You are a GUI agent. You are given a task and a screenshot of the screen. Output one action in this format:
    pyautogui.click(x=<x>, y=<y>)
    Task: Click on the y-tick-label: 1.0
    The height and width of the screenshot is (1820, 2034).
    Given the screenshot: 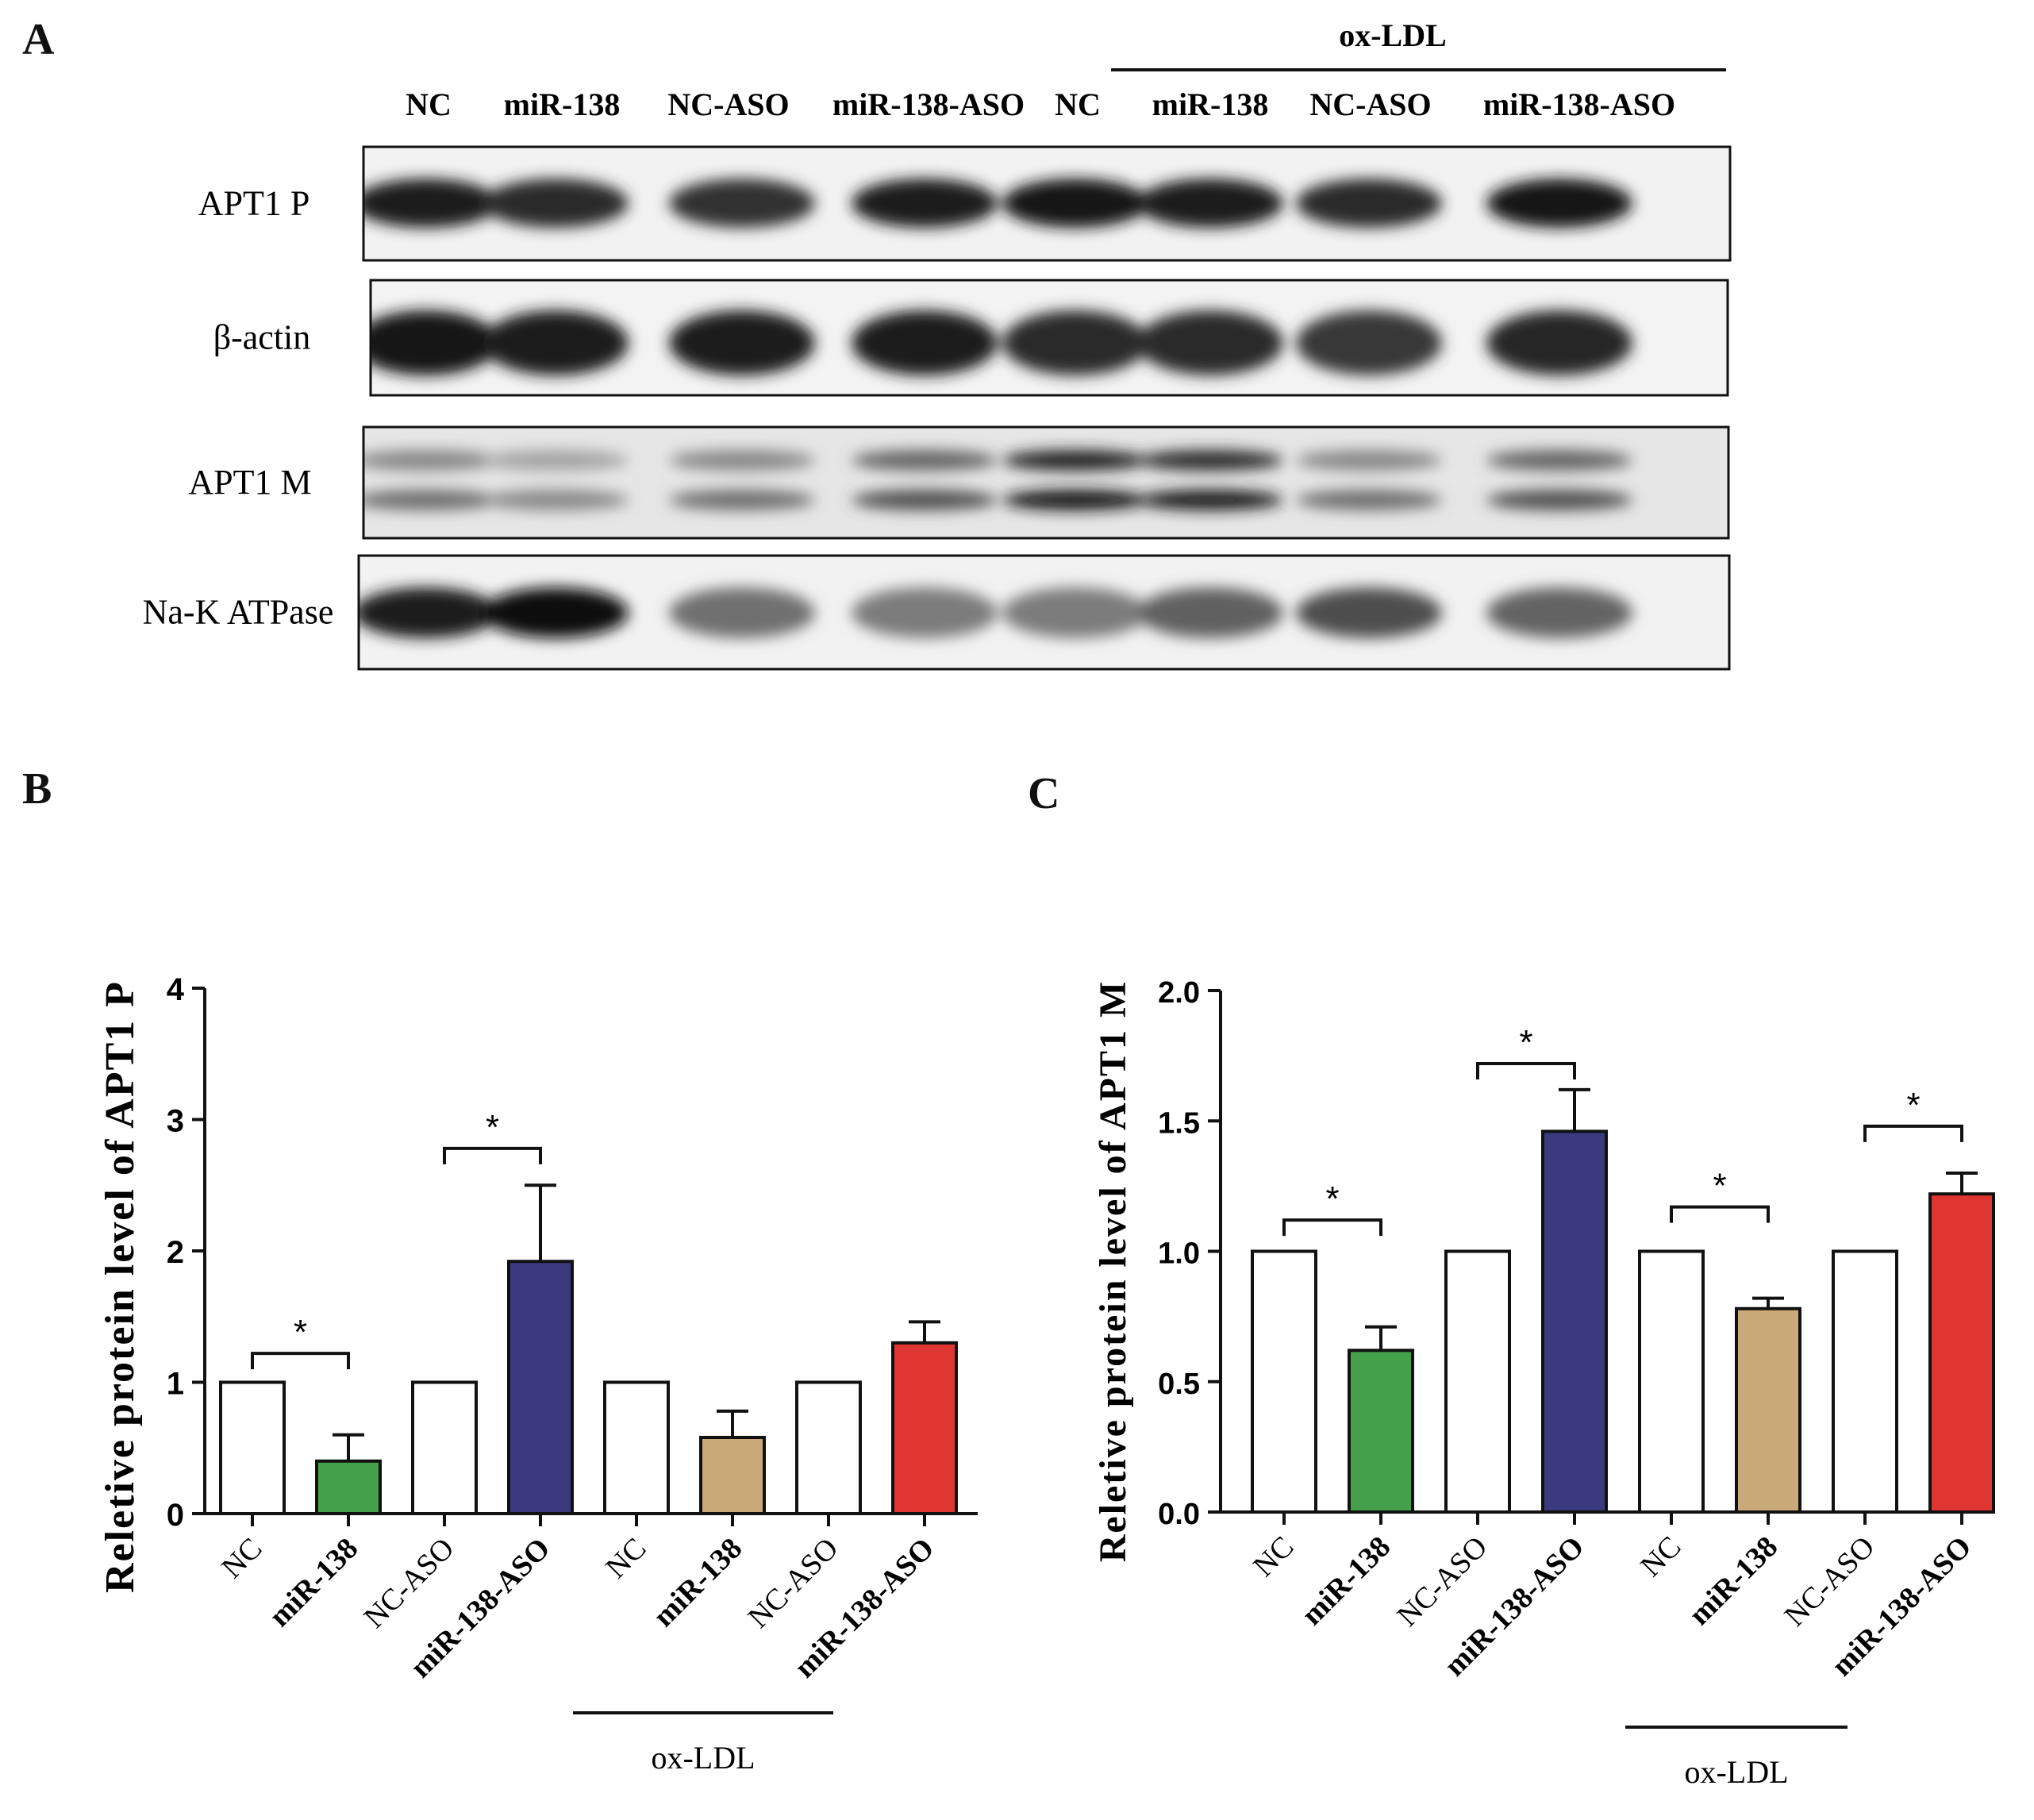 What is the action you would take?
    pyautogui.click(x=1179, y=1254)
    